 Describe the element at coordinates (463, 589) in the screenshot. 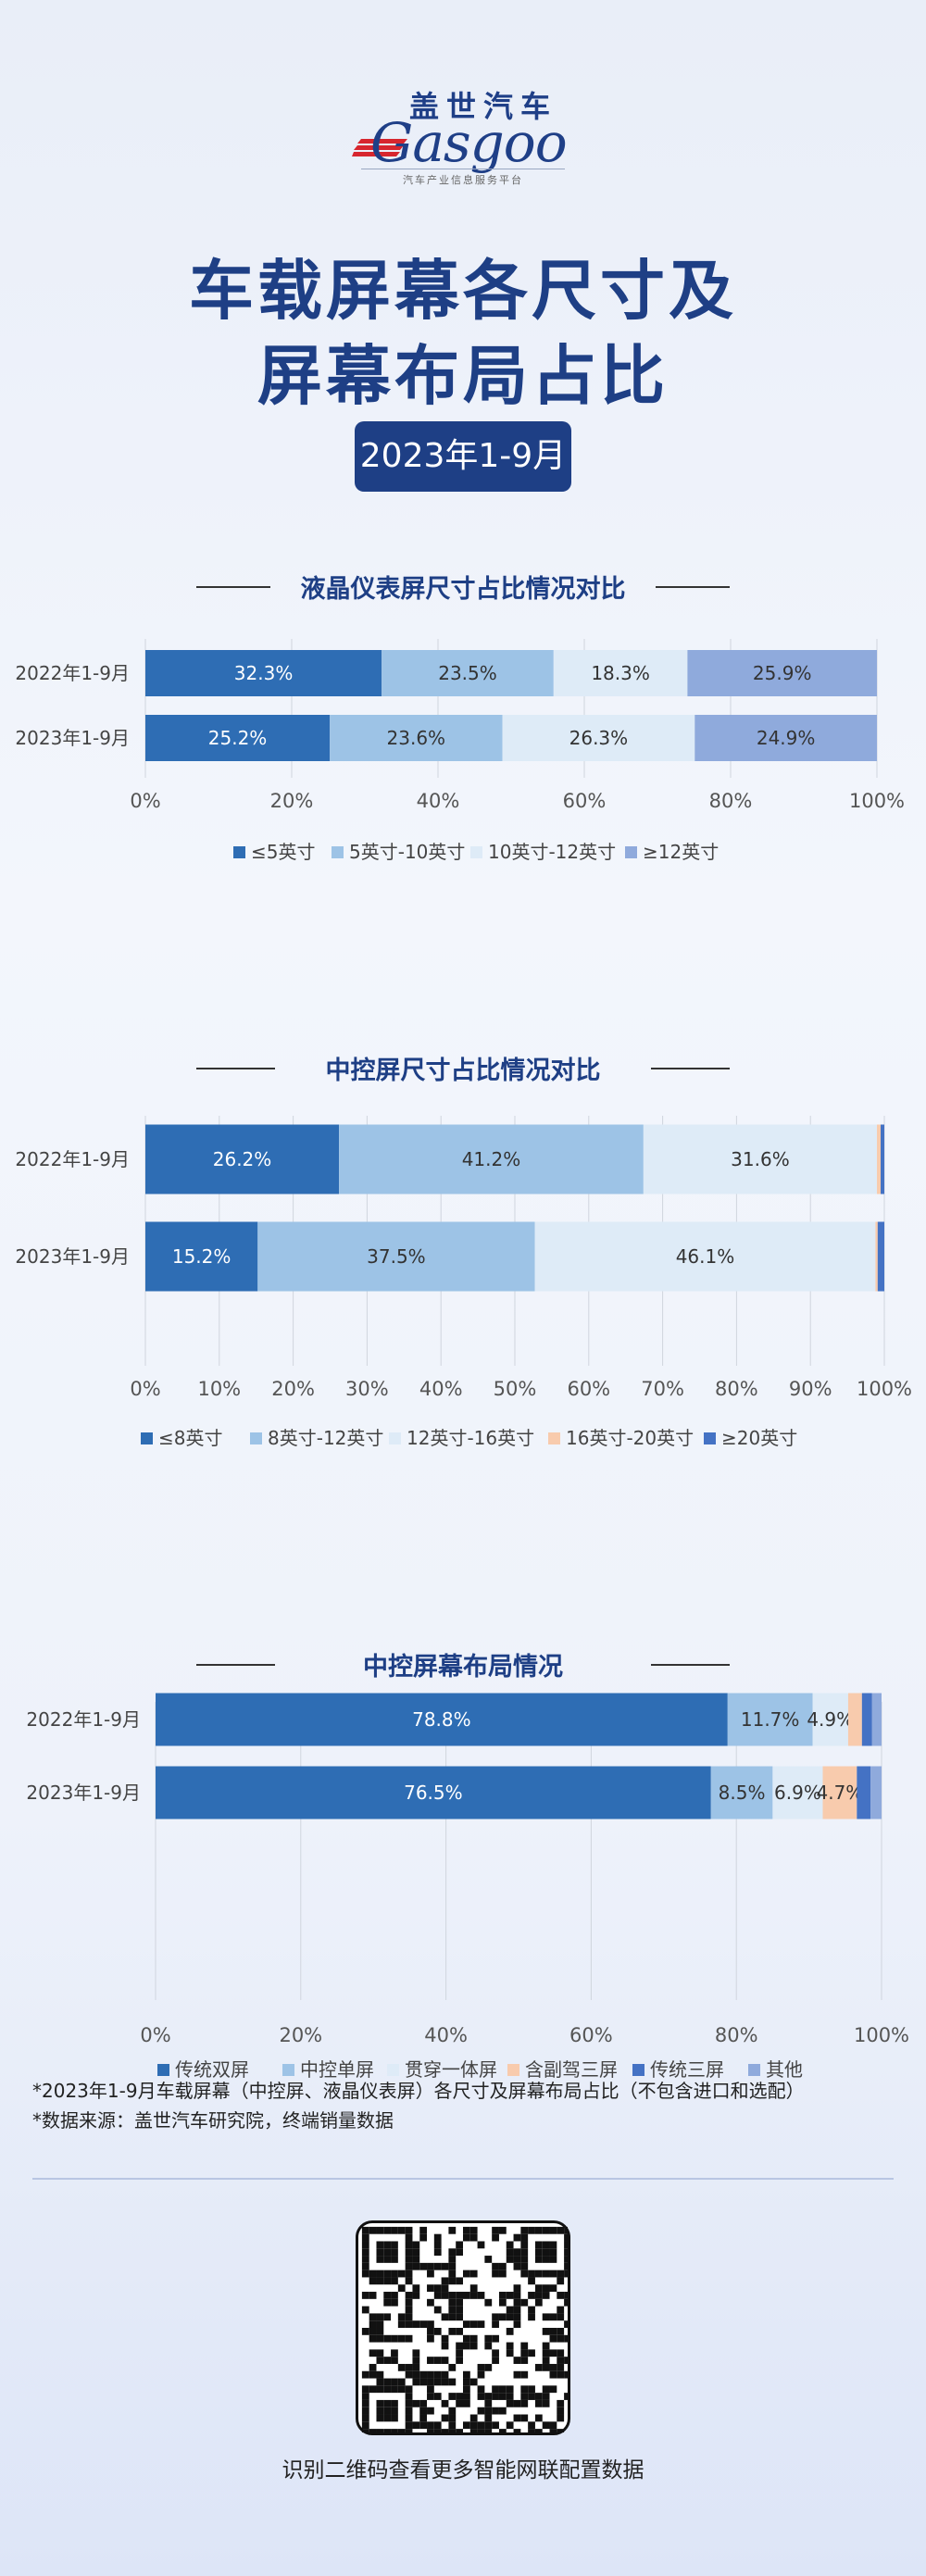

I see `section1-title: 液晶仪表屏尺寸占比情况对比` at that location.